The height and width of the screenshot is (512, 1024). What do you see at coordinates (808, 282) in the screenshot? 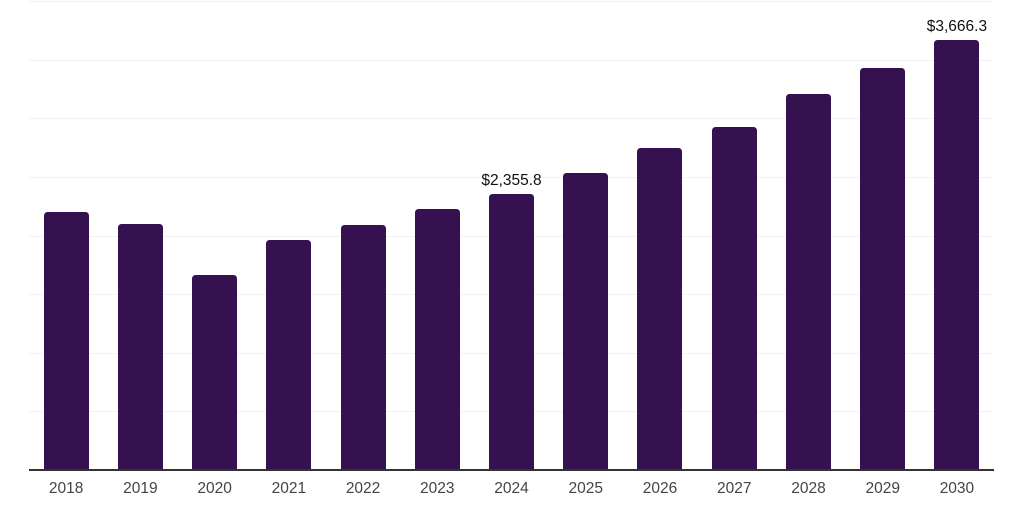
I see `bar-2028` at bounding box center [808, 282].